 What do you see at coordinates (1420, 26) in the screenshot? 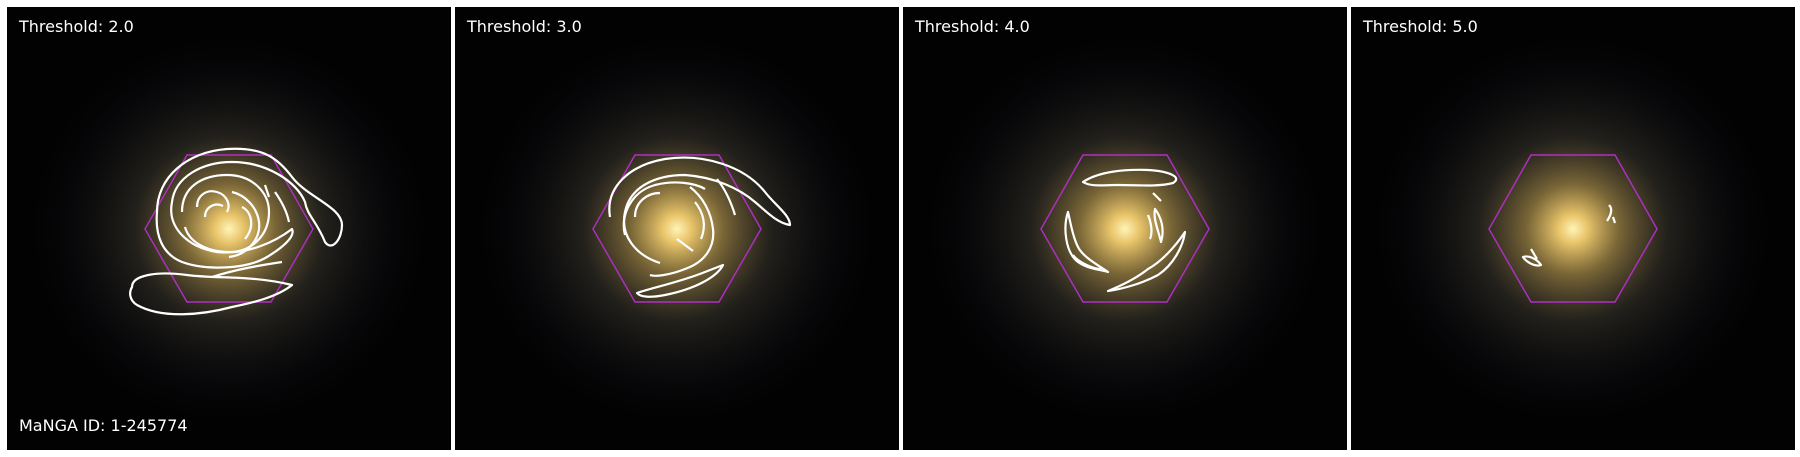
I see `threshold-label: Threshold: 5.0` at bounding box center [1420, 26].